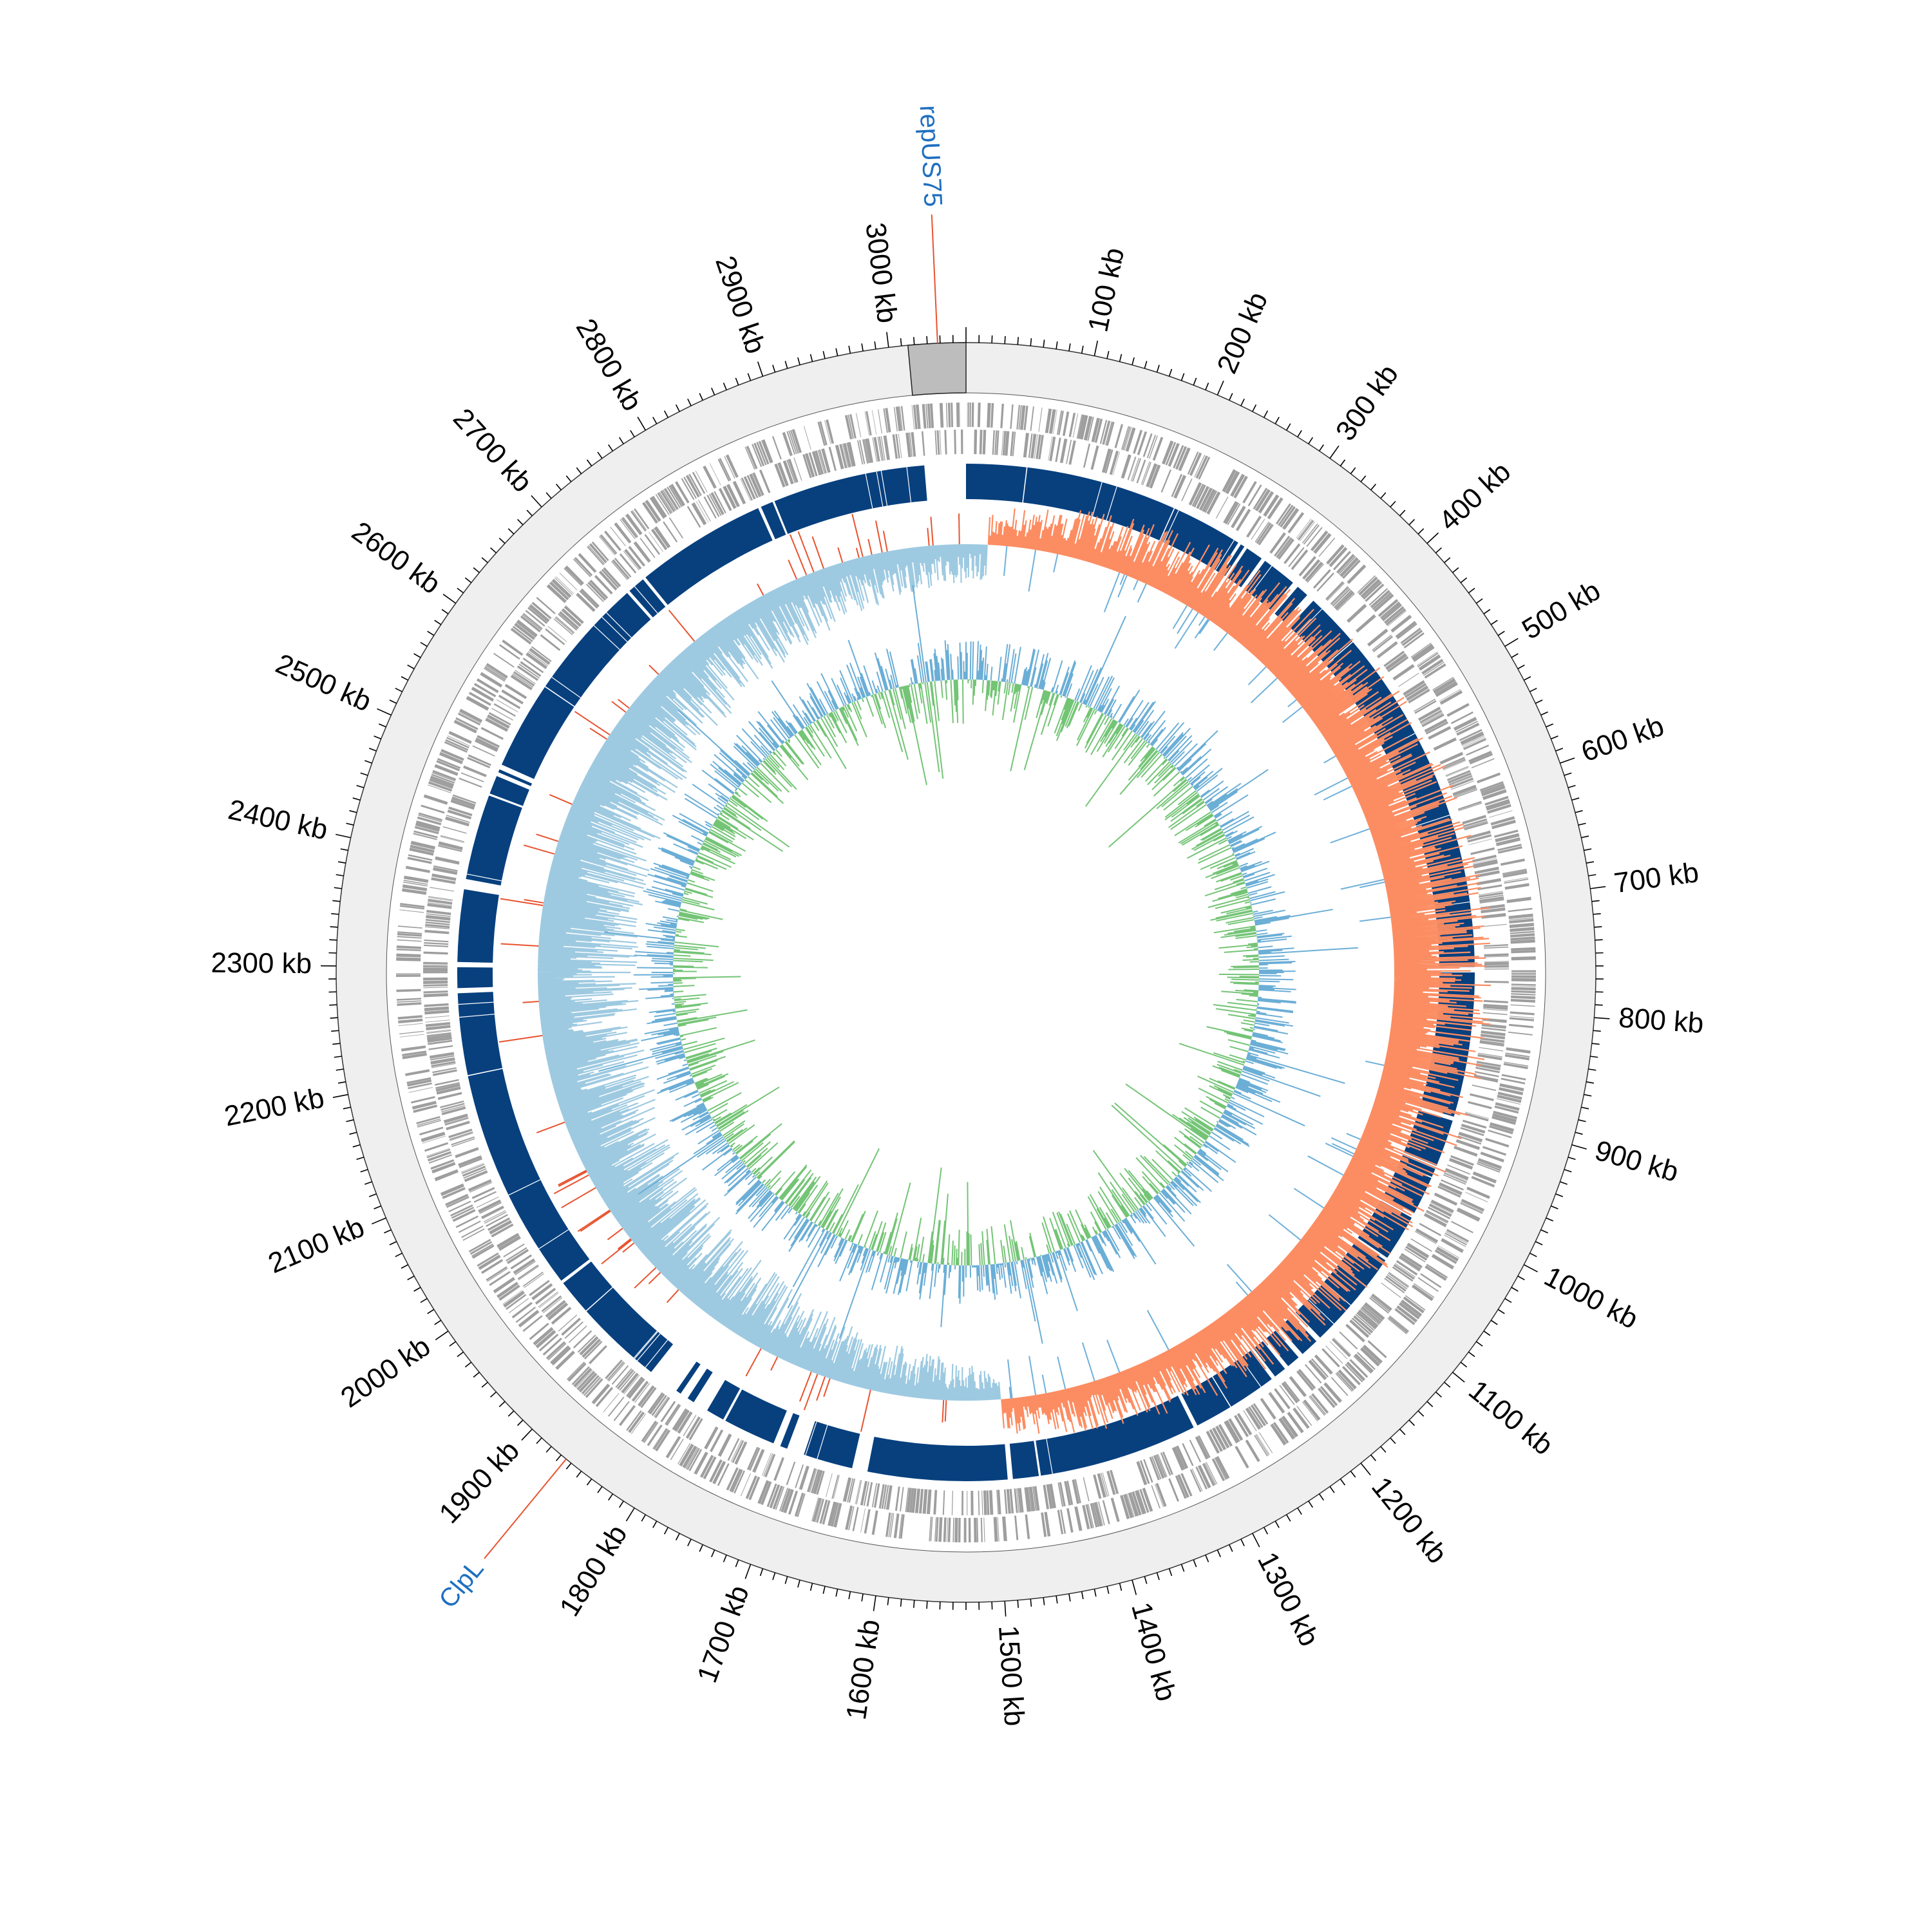 This screenshot has width=1932, height=1932. What do you see at coordinates (323, 683) in the screenshot?
I see `tick-label: 2500 kb` at bounding box center [323, 683].